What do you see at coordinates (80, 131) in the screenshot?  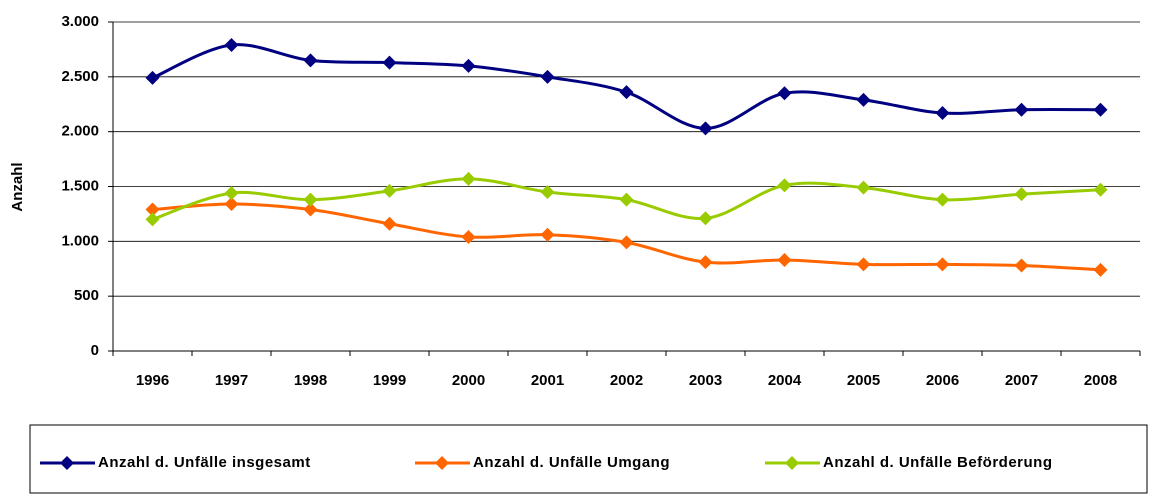 I see `y-tick-label: 2.000` at bounding box center [80, 131].